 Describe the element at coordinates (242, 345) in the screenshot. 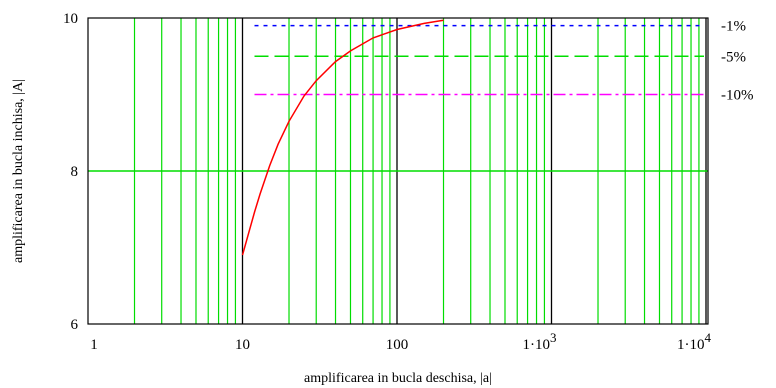

I see `x-tick-label: 10` at that location.